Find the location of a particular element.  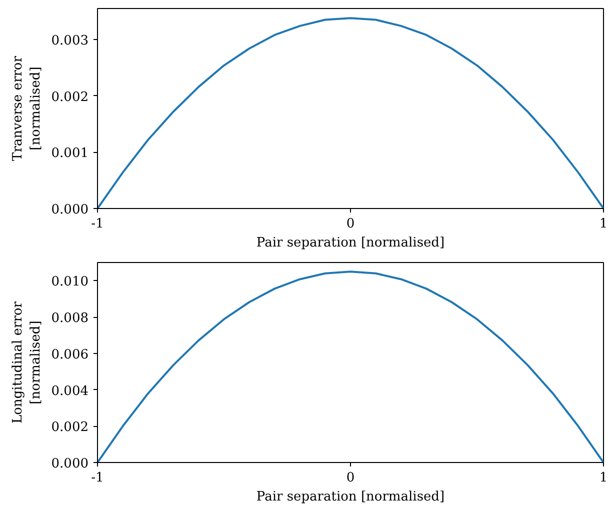

y-tick-label: 0.008 is located at coordinates (69, 318).